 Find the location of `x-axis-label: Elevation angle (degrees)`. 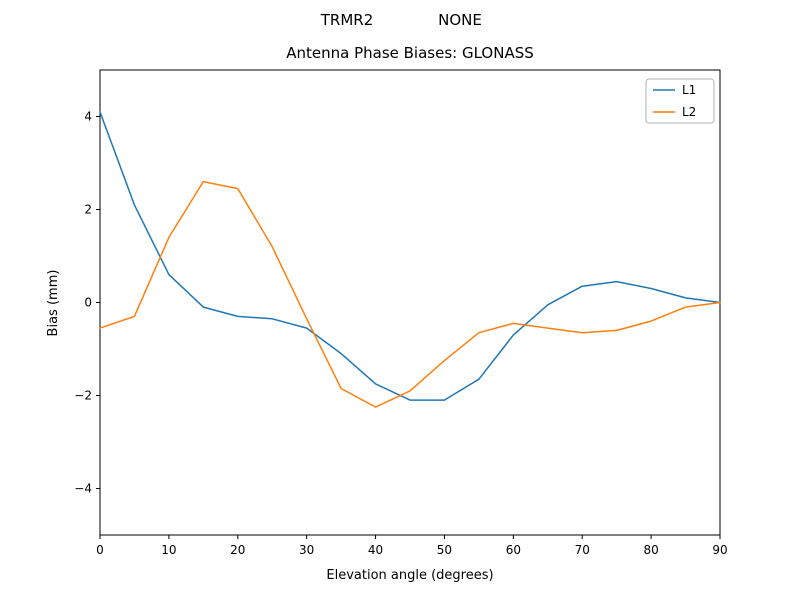

x-axis-label: Elevation angle (degrees) is located at coordinates (409, 575).